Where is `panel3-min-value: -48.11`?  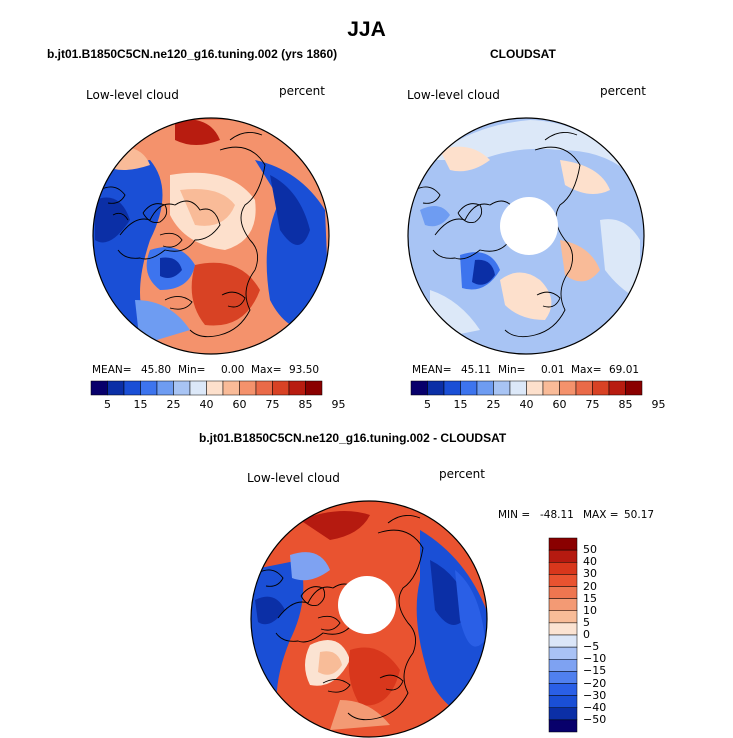
panel3-min-value: -48.11 is located at coordinates (557, 515).